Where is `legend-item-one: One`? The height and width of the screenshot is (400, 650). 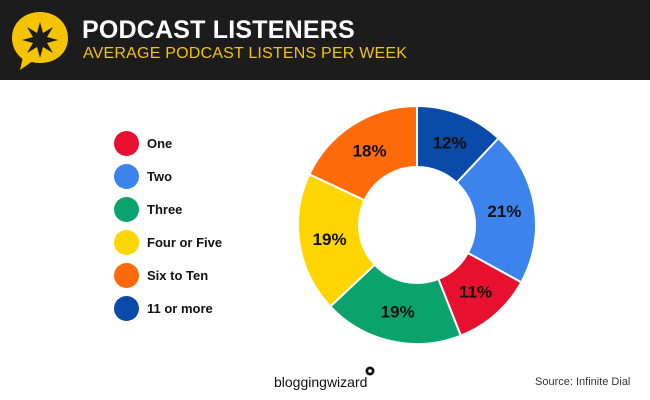
legend-item-one: One is located at coordinates (168, 143).